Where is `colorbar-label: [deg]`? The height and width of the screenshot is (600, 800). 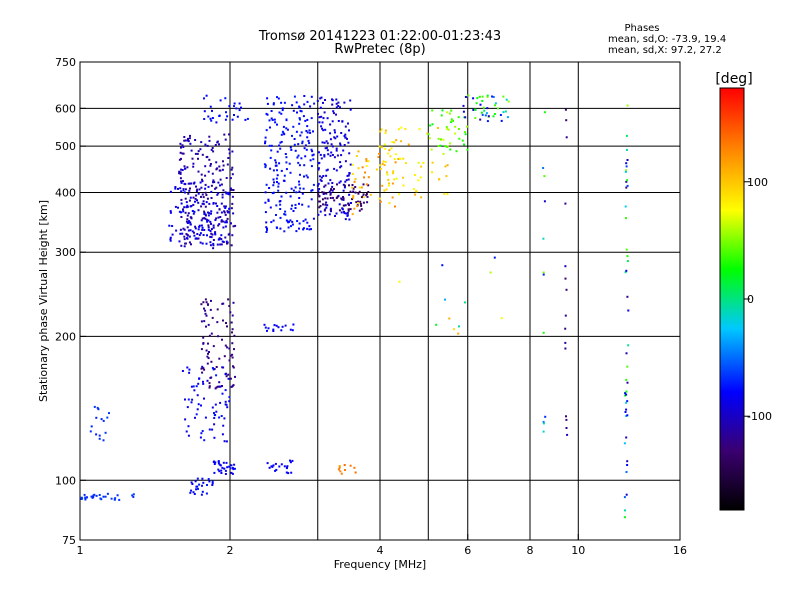
colorbar-label: [deg] is located at coordinates (733, 79).